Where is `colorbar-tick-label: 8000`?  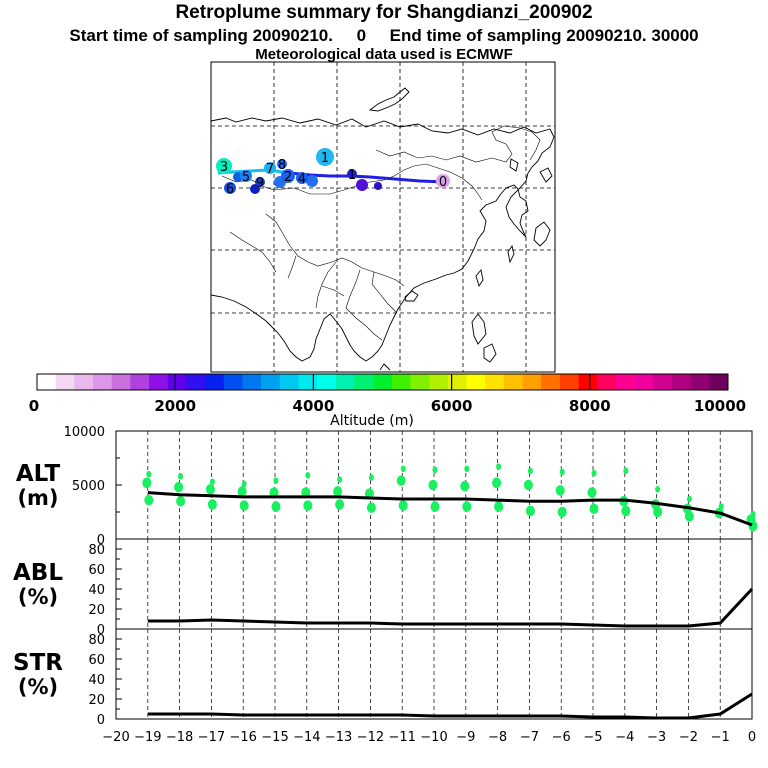
colorbar-tick-label: 8000 is located at coordinates (590, 406).